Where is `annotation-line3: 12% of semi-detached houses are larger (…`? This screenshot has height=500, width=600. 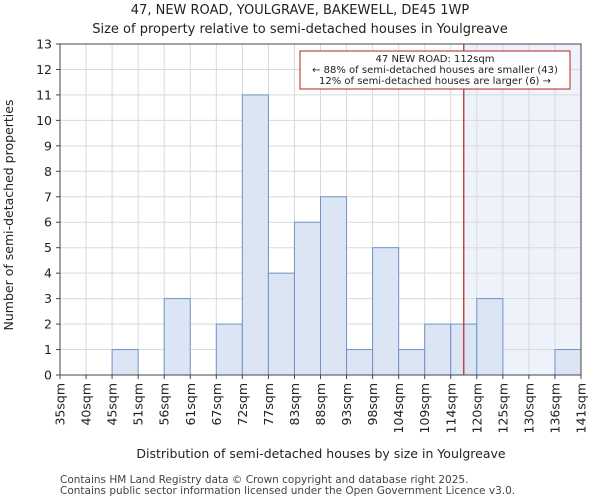
annotation-line3: 12% of semi-detached houses are larger (… is located at coordinates (435, 81).